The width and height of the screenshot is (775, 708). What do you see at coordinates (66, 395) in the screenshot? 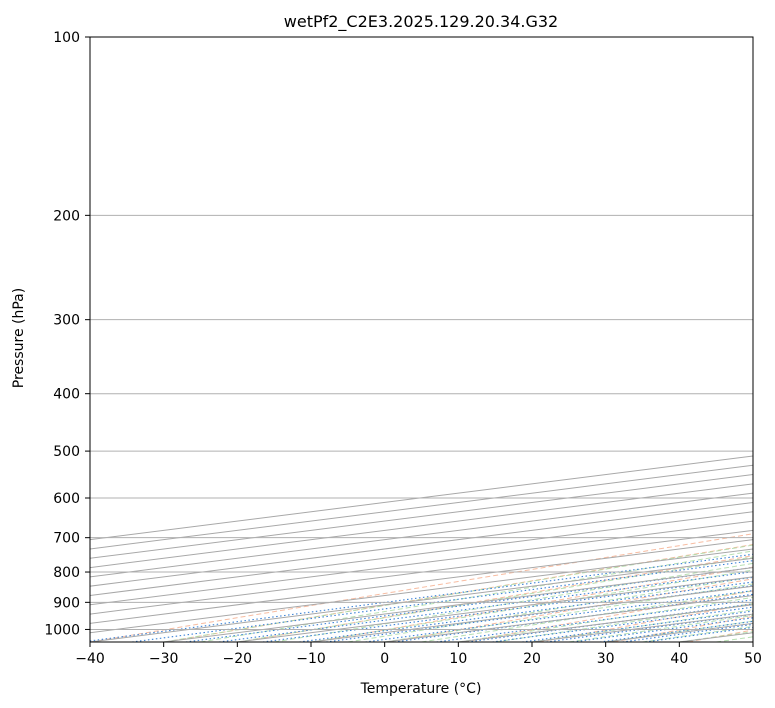
I see `y-tick-label: 400` at bounding box center [66, 395].